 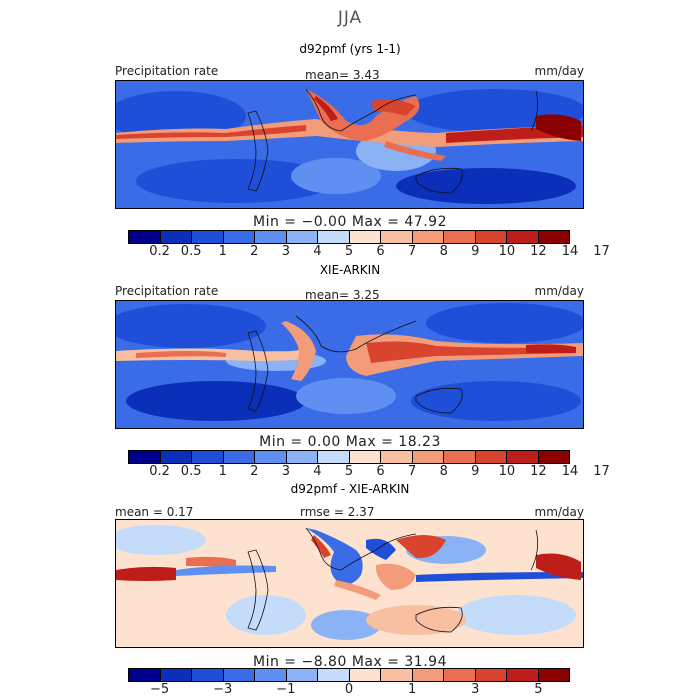 What do you see at coordinates (167, 291) in the screenshot?
I see `panel2-variable-label: Precipitation rate` at bounding box center [167, 291].